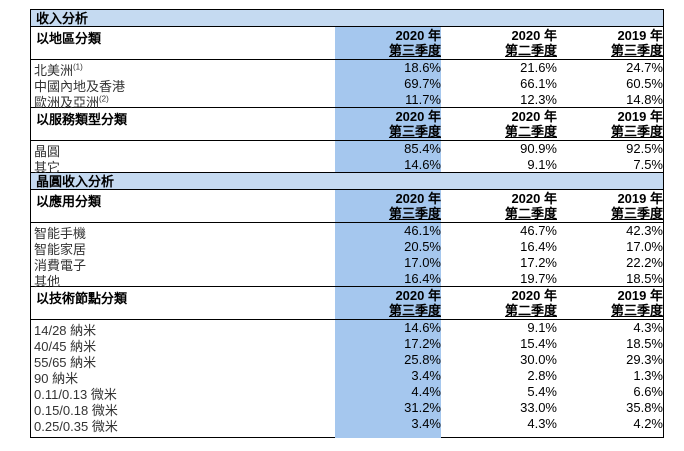 The height and width of the screenshot is (451, 684). Describe the element at coordinates (538, 278) in the screenshot. I see `percentage-value: 19.7%` at that location.